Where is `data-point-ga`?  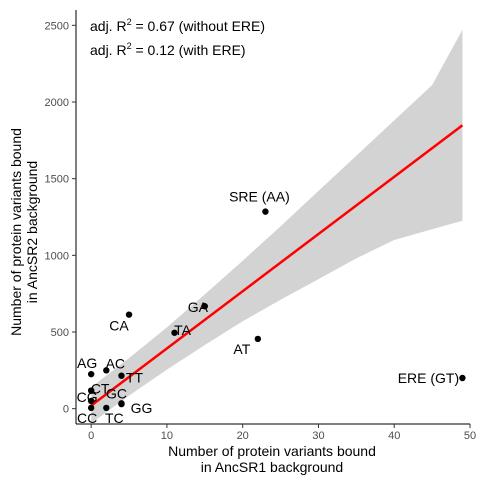 data-point-ga is located at coordinates (205, 306).